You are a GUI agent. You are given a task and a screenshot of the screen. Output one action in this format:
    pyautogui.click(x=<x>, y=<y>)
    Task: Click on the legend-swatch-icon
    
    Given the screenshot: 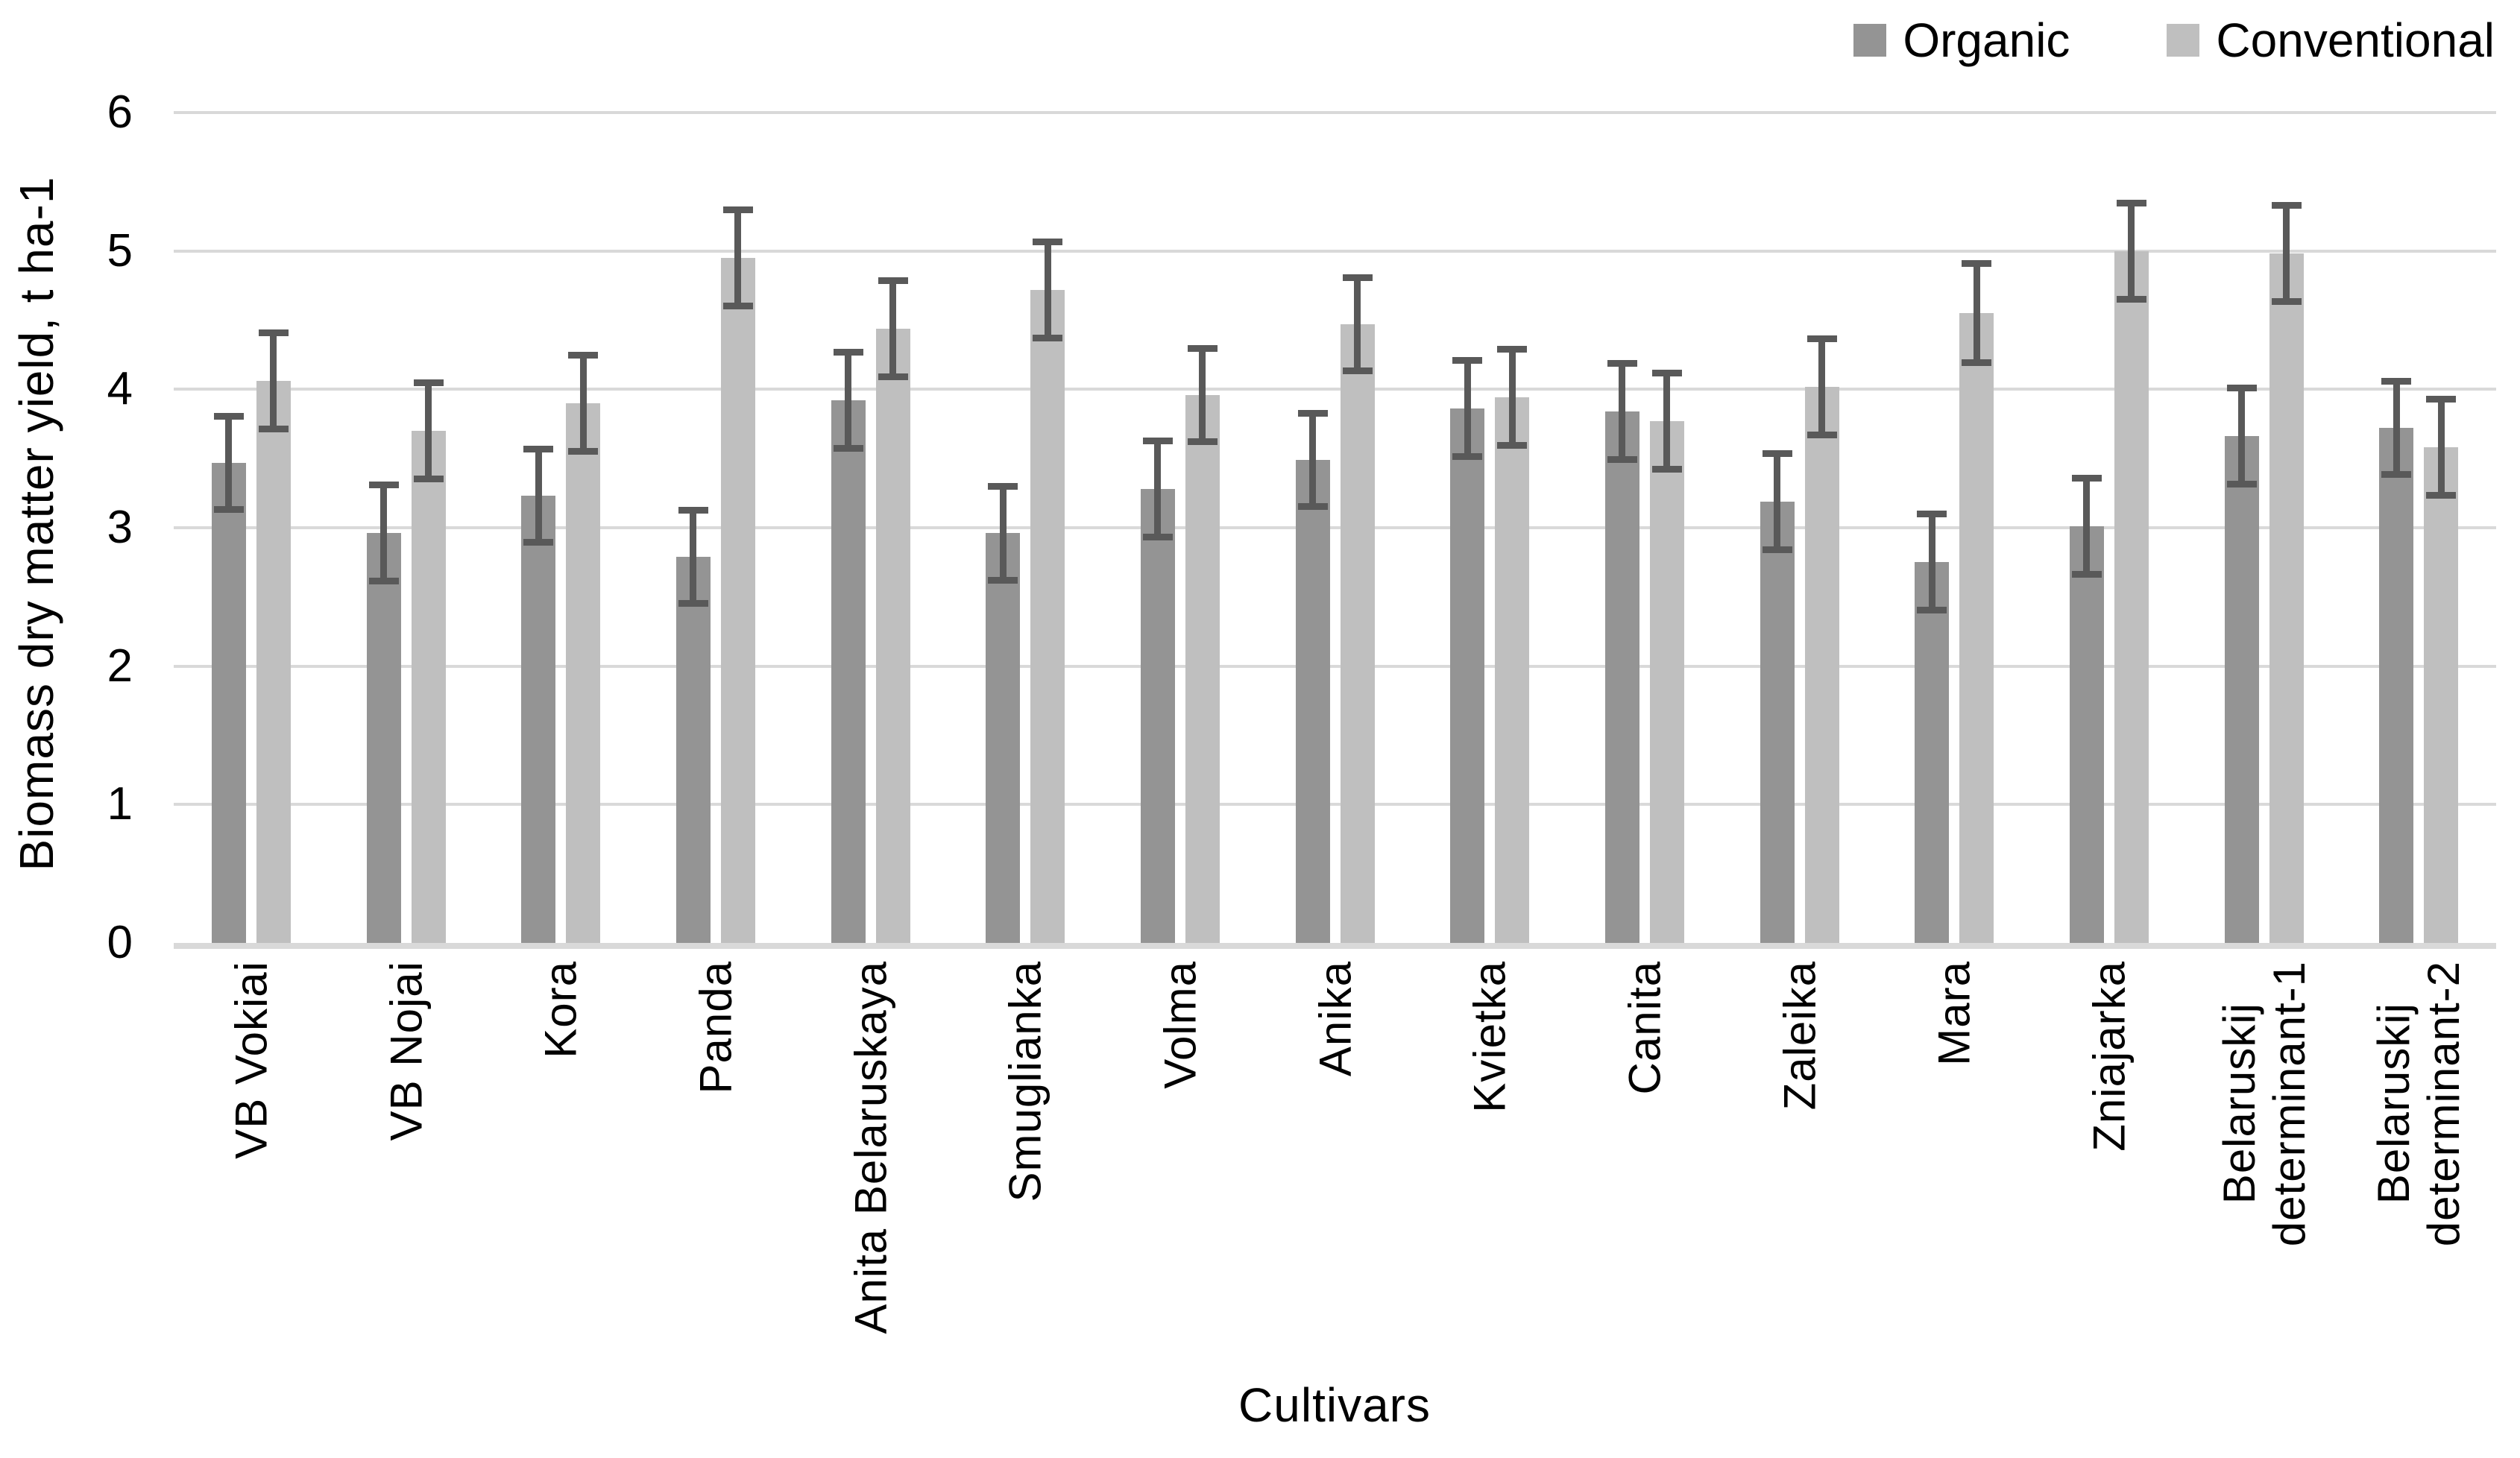 What is the action you would take?
    pyautogui.click(x=1870, y=40)
    